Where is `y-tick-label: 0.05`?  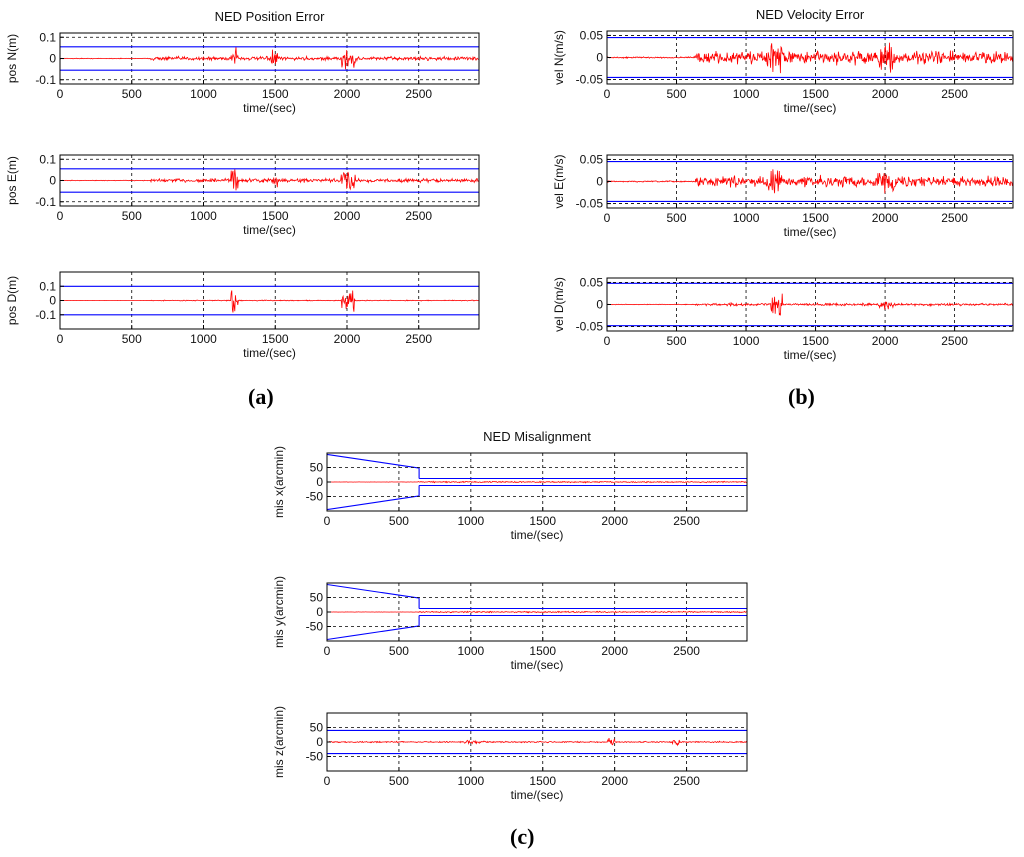 y-tick-label: 0.05 is located at coordinates (592, 159).